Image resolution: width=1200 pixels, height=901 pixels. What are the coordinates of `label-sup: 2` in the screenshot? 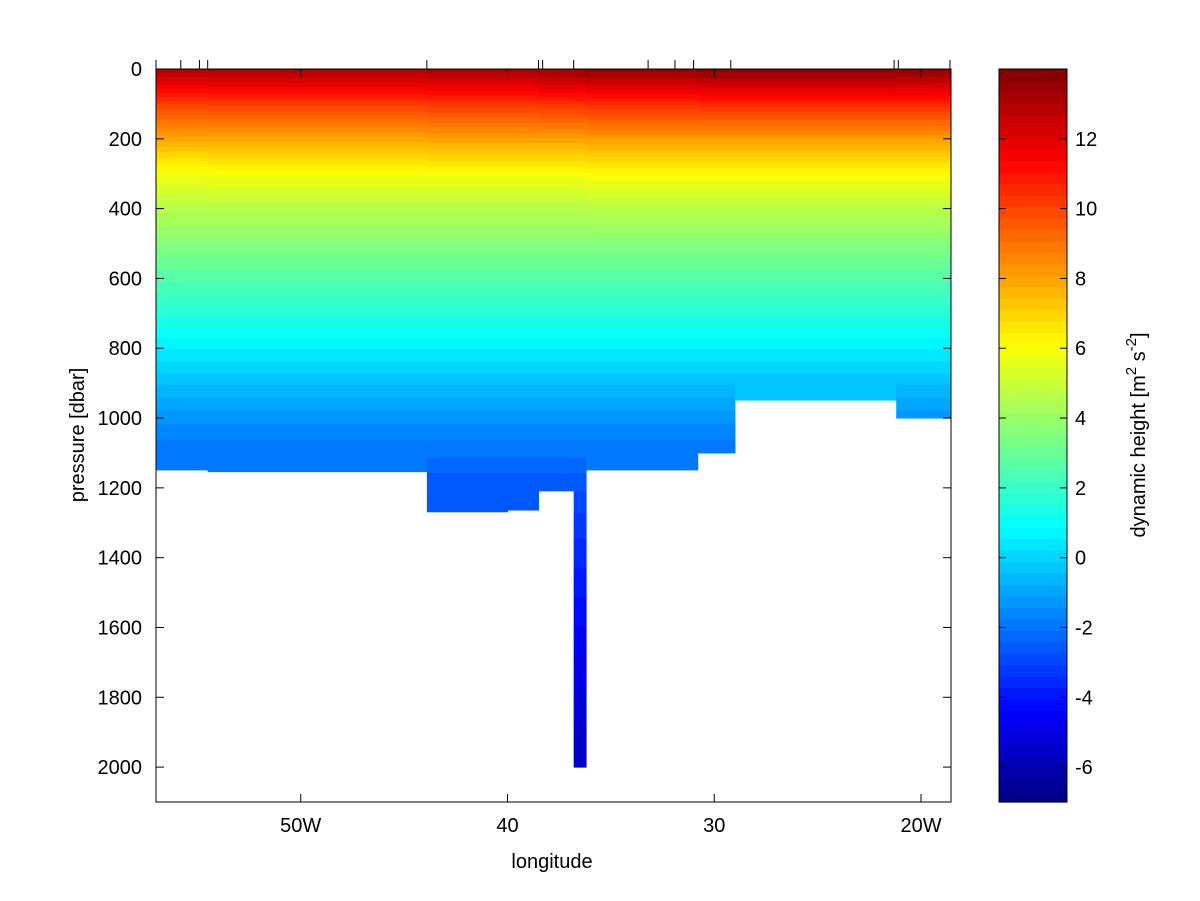 It's located at (1131, 371).